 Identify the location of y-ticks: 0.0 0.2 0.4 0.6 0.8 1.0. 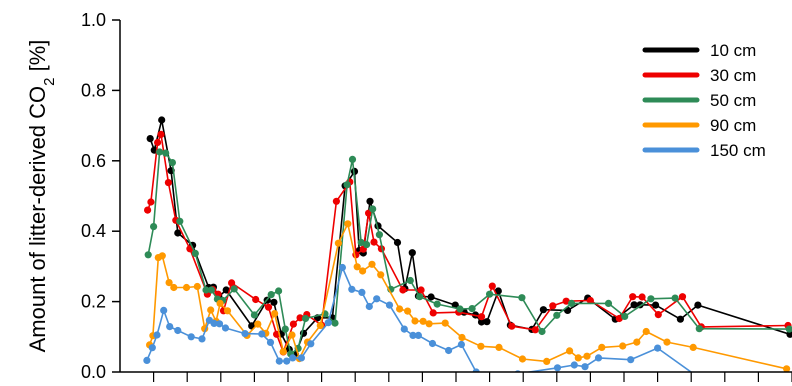
(100, 196).